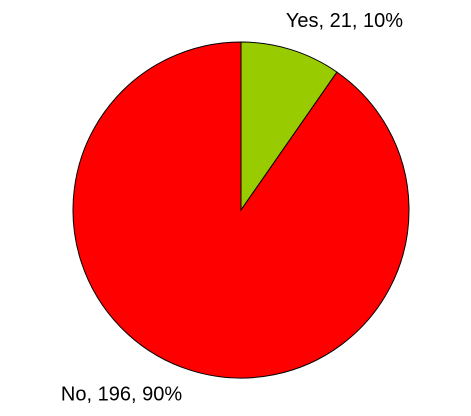 The height and width of the screenshot is (416, 471). I want to click on pie-slice, so click(289, 126).